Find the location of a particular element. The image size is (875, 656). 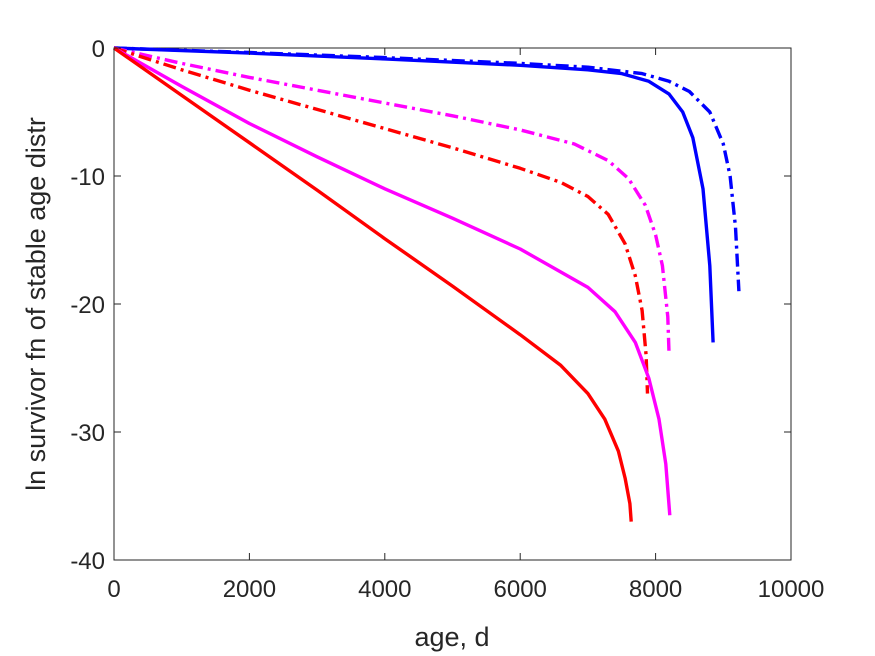

y-tick-label: -40 is located at coordinates (87, 561).